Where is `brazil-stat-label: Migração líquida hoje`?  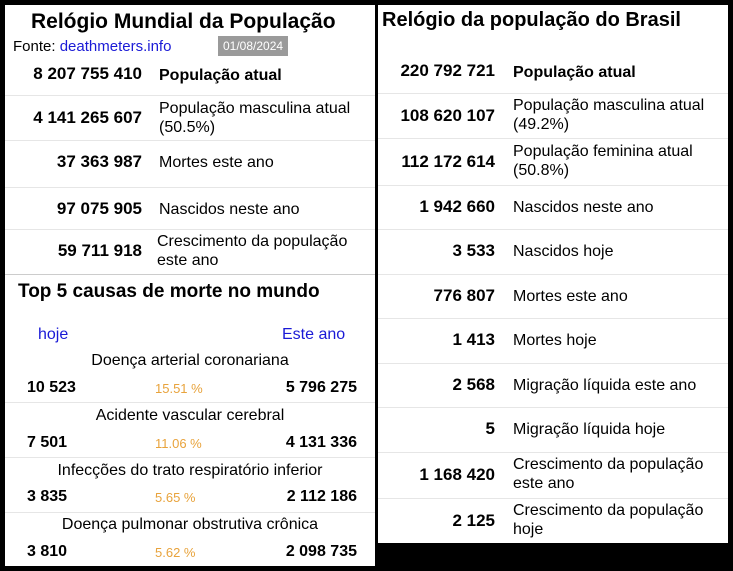 brazil-stat-label: Migração líquida hoje is located at coordinates (589, 429).